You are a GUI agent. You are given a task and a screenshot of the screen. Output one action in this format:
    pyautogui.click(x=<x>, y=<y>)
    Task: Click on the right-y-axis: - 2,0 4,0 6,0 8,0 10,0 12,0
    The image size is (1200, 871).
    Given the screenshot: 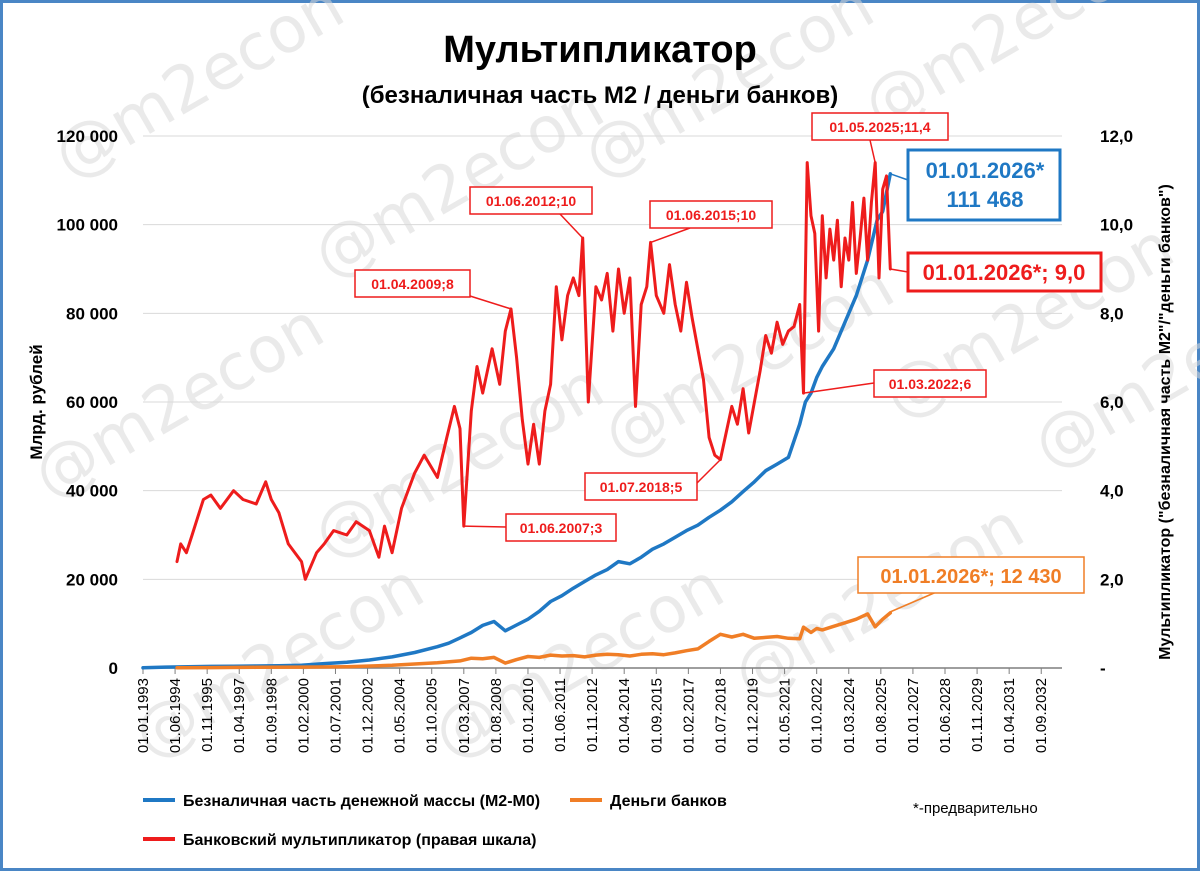 What is the action you would take?
    pyautogui.click(x=1116, y=402)
    